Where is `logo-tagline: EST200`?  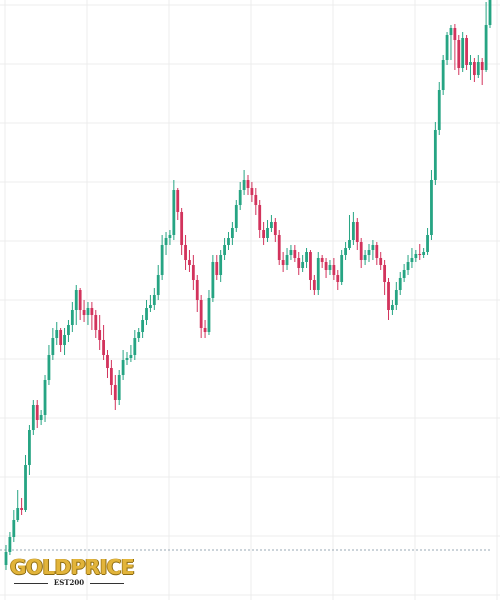 logo-tagline: EST200 is located at coordinates (69, 582).